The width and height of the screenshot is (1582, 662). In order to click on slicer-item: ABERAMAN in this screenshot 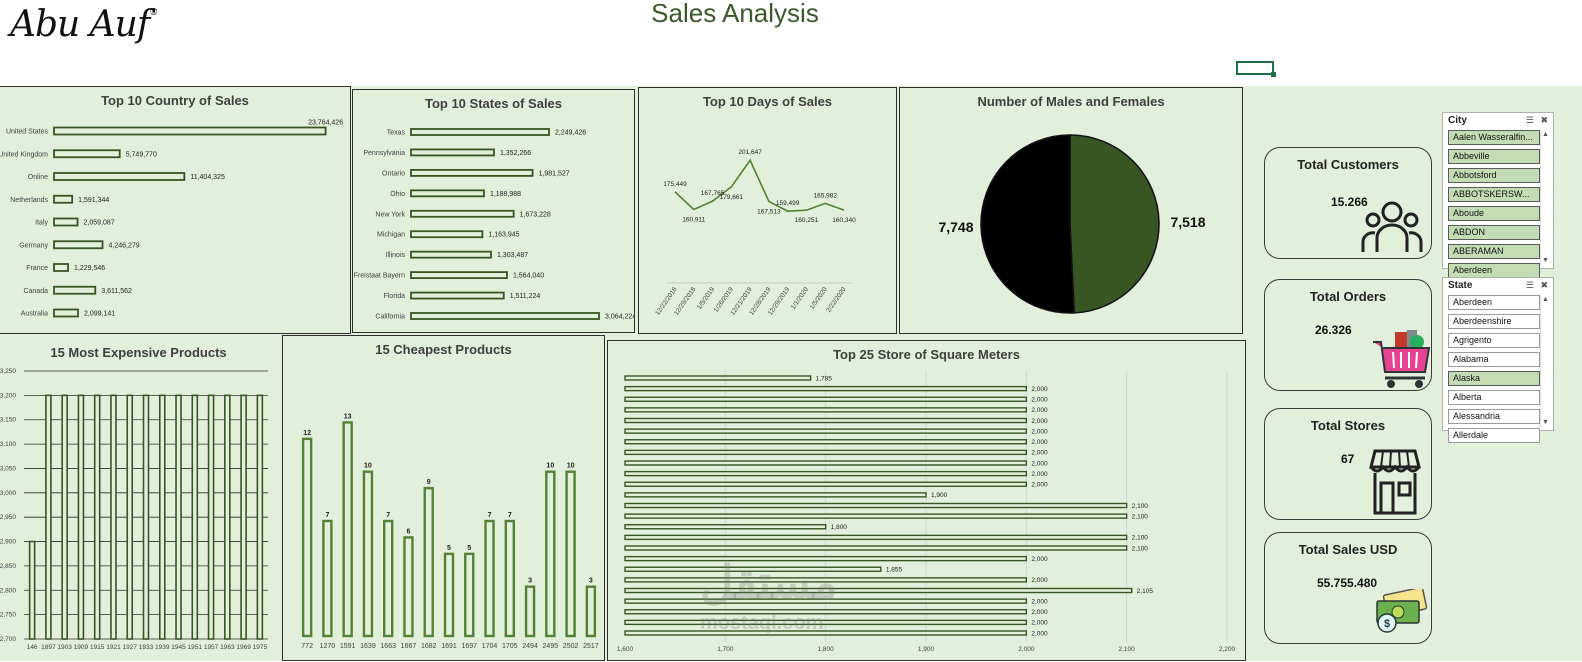, I will do `click(1494, 251)`.